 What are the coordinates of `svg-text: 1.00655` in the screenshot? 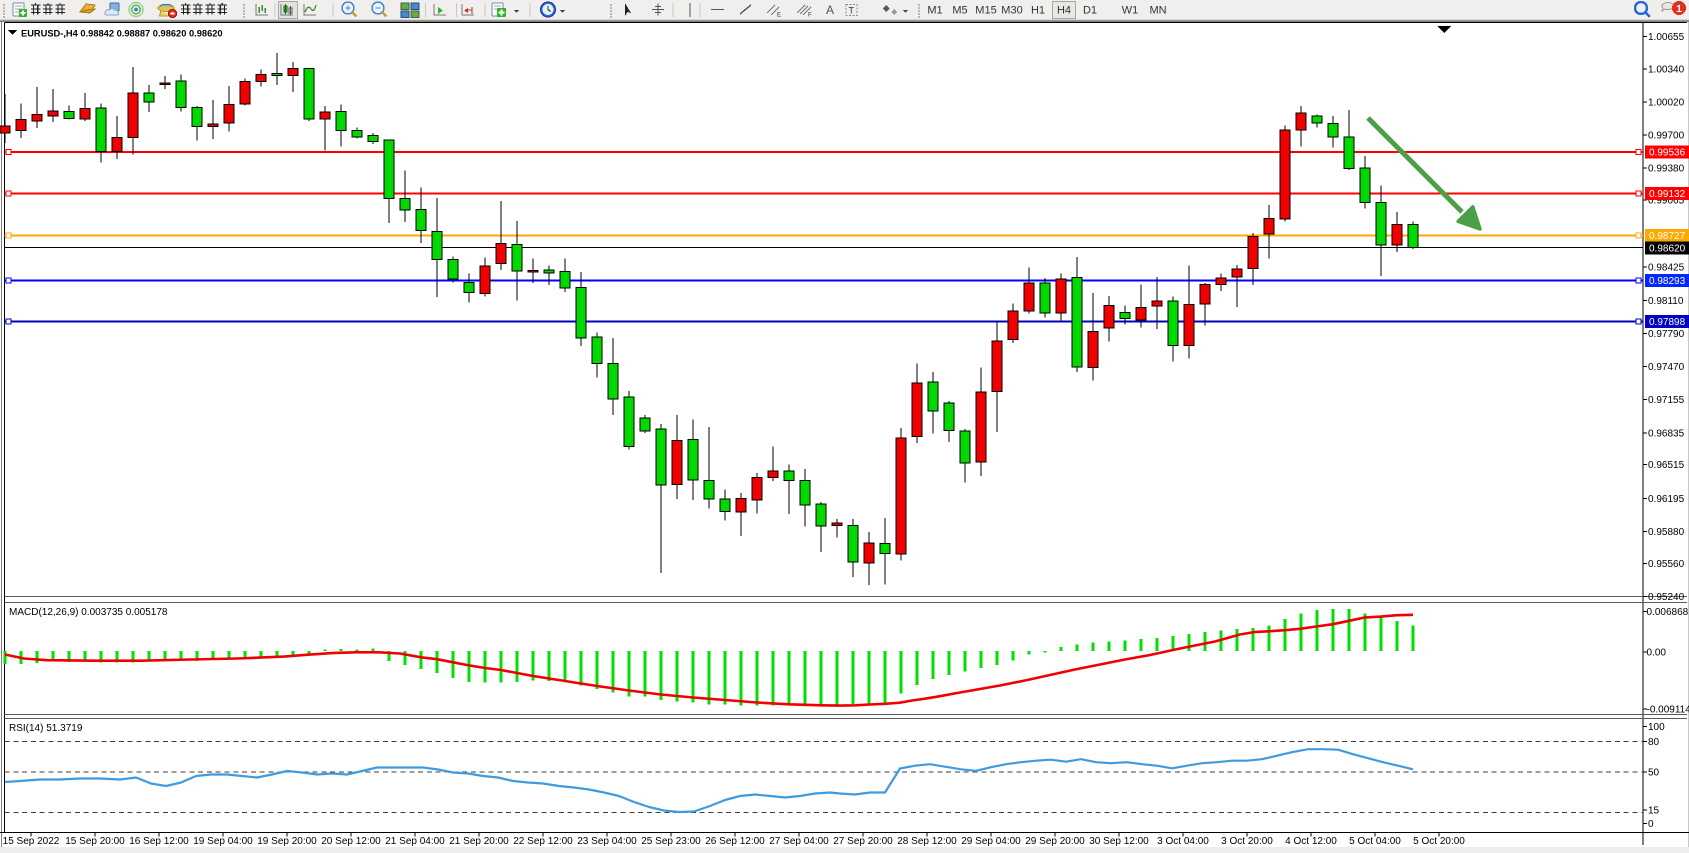 It's located at (1666, 37).